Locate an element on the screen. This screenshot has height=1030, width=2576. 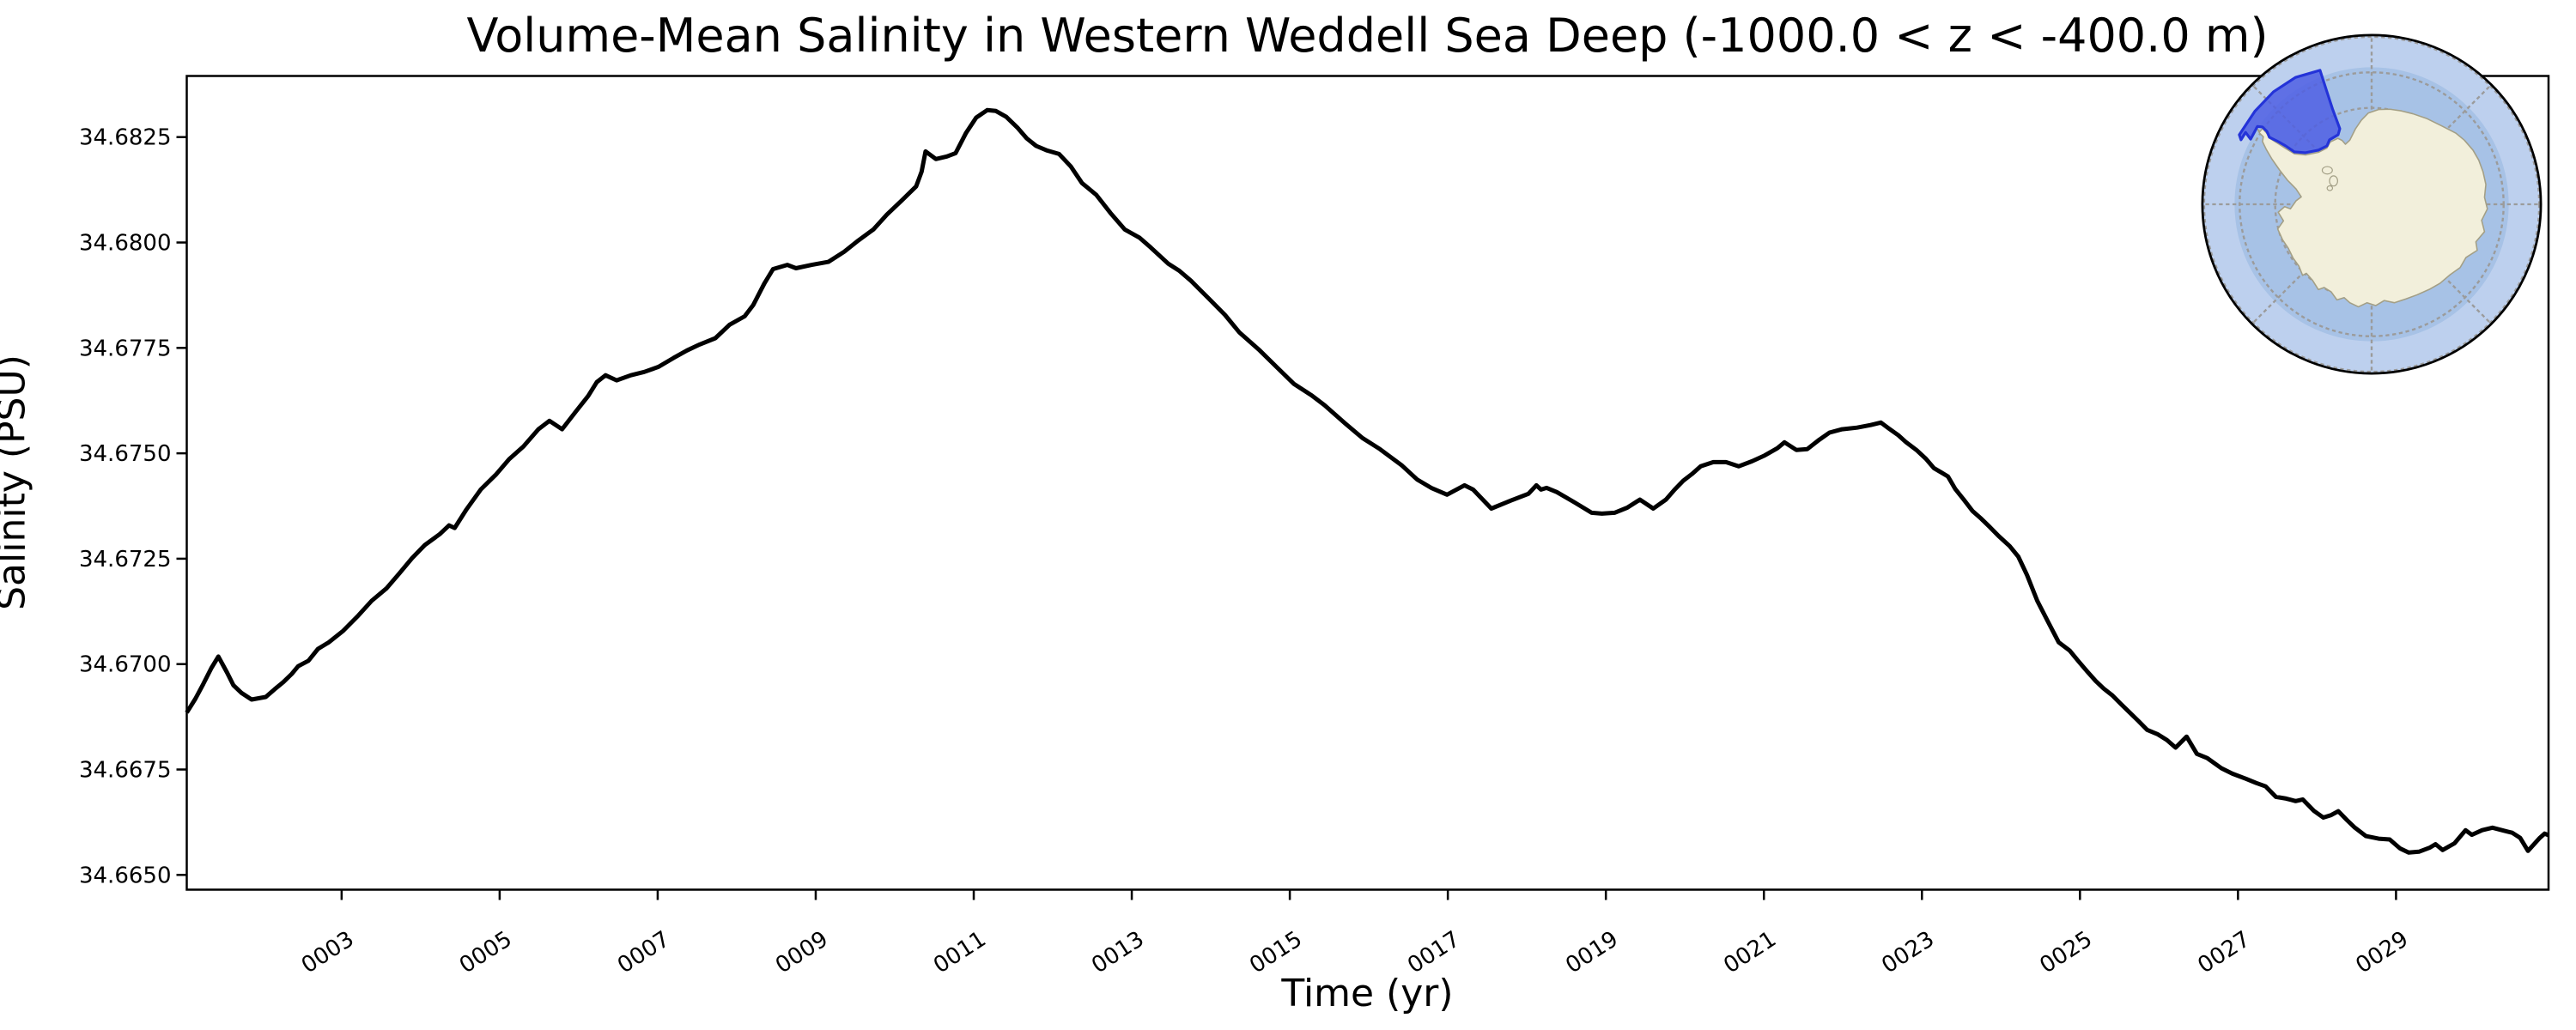
outer-ocean-ring is located at coordinates (2372, 204).